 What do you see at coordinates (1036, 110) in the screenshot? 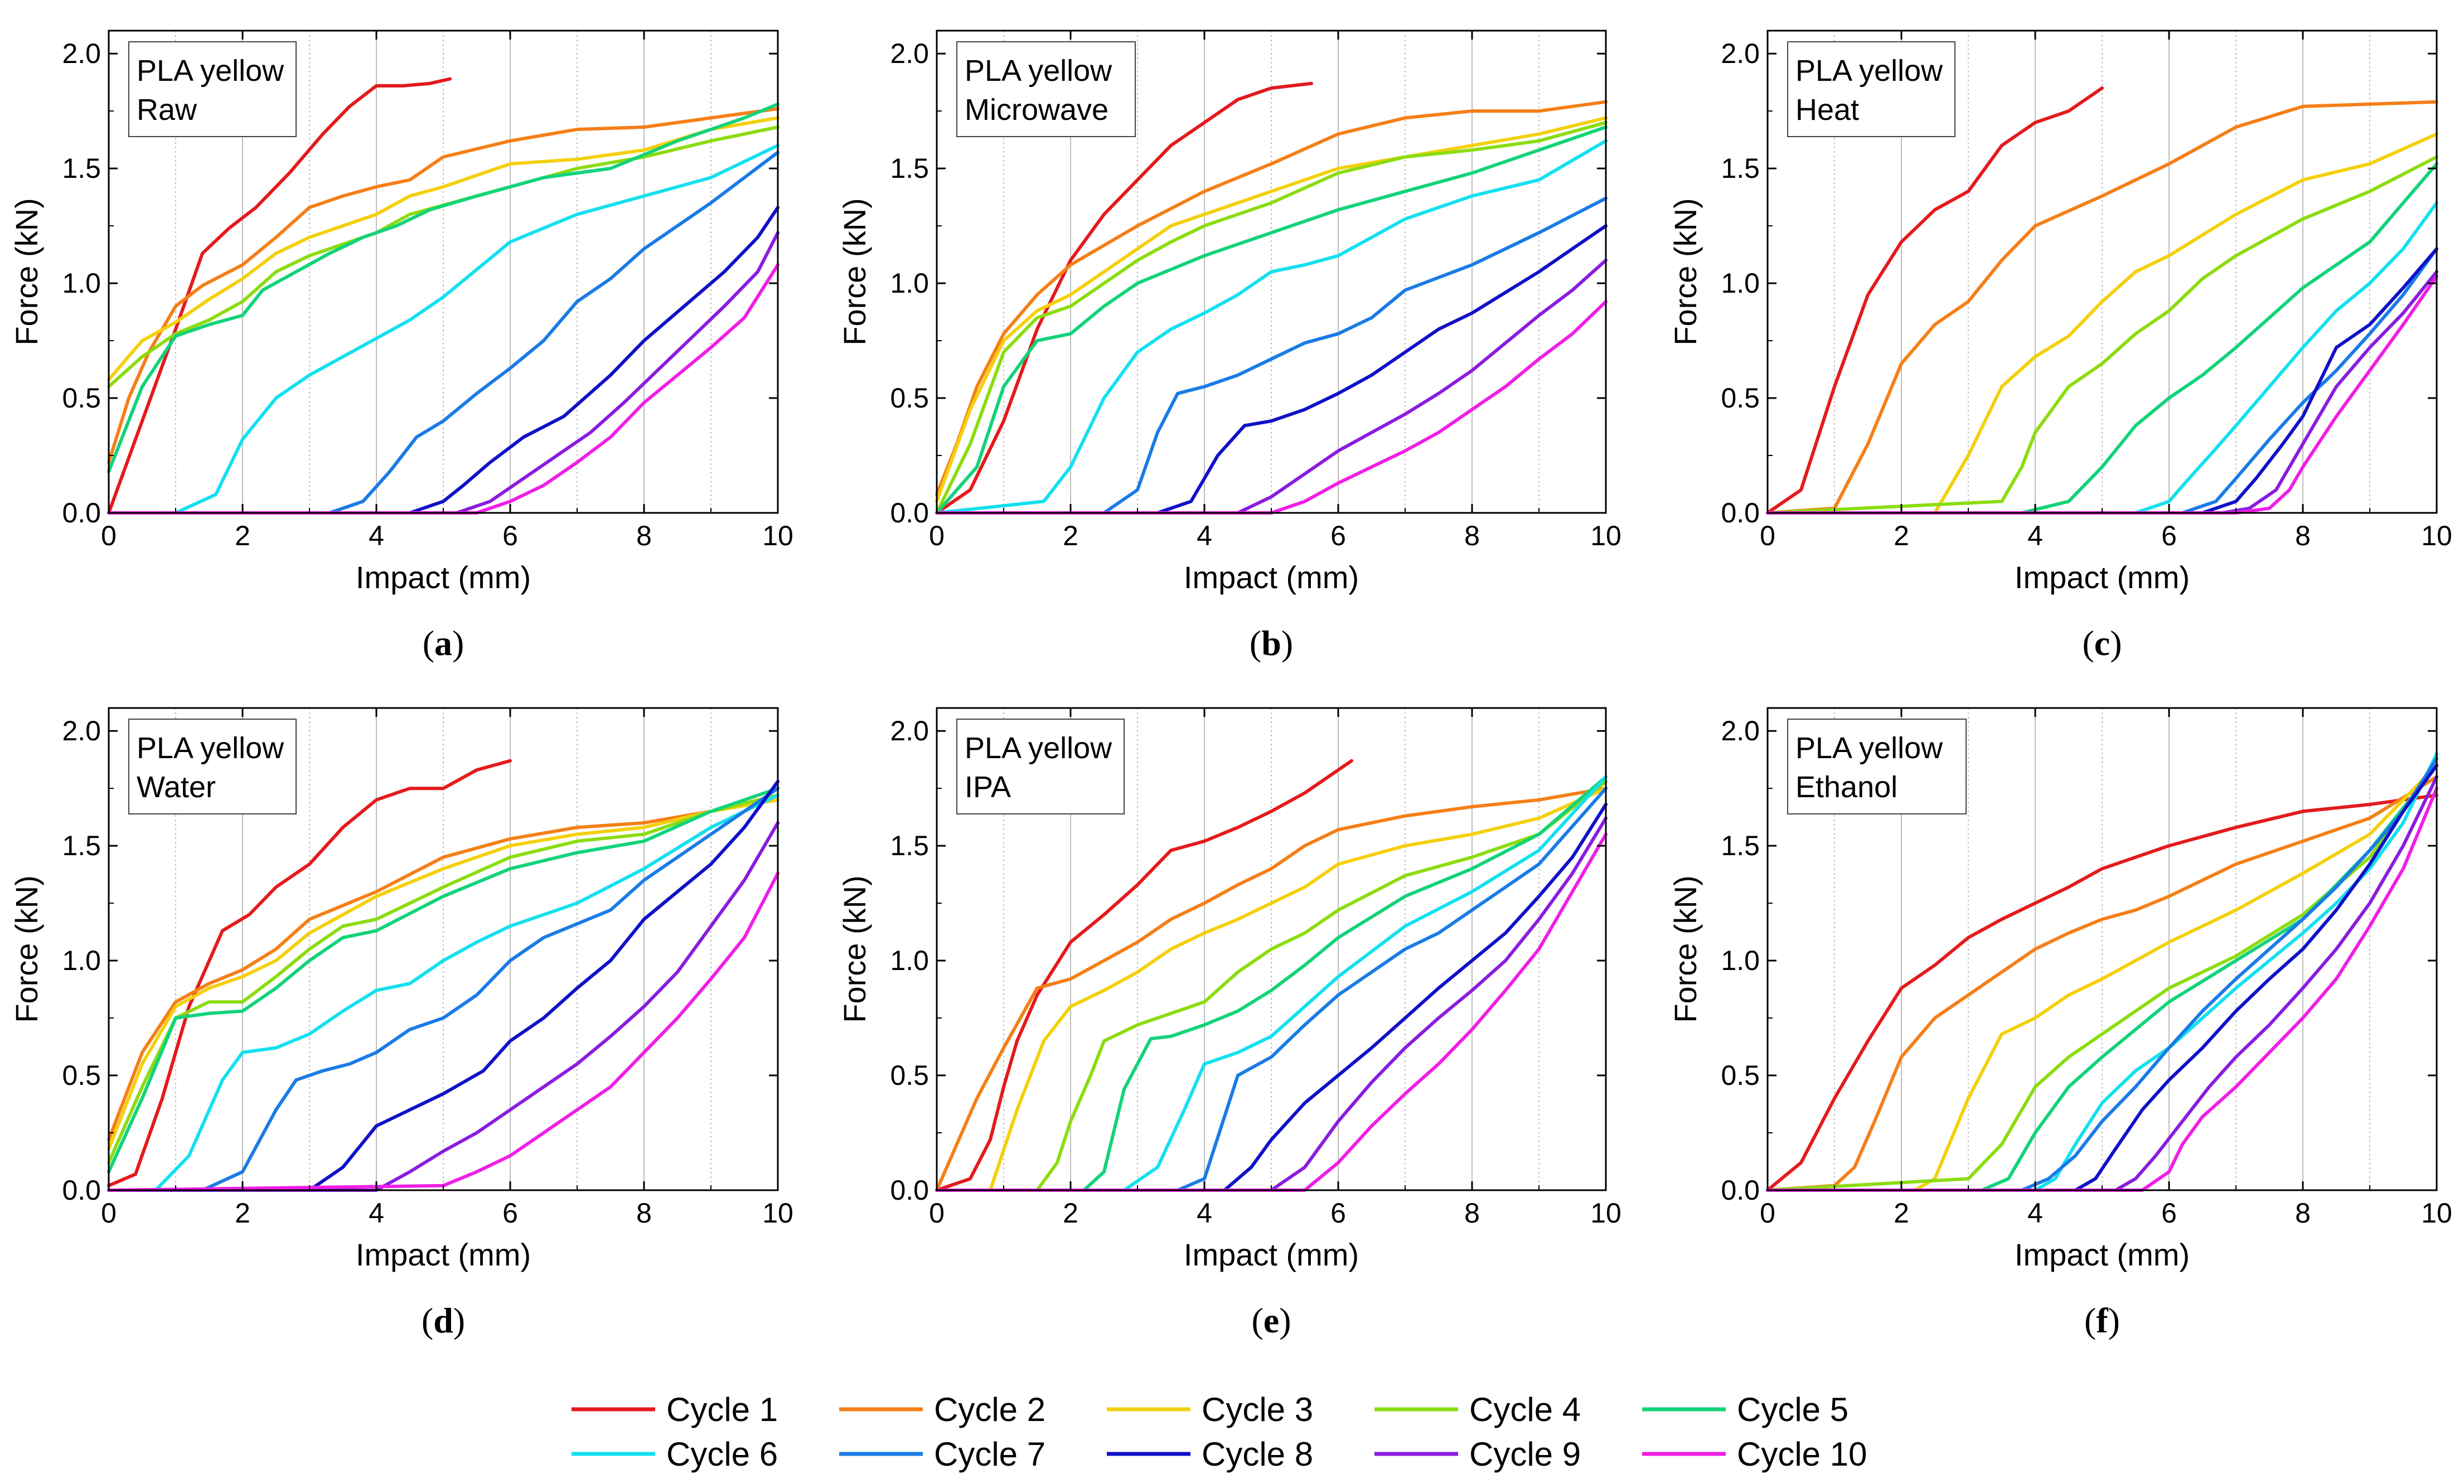
I see `annotation-treatment: Microwave` at bounding box center [1036, 110].